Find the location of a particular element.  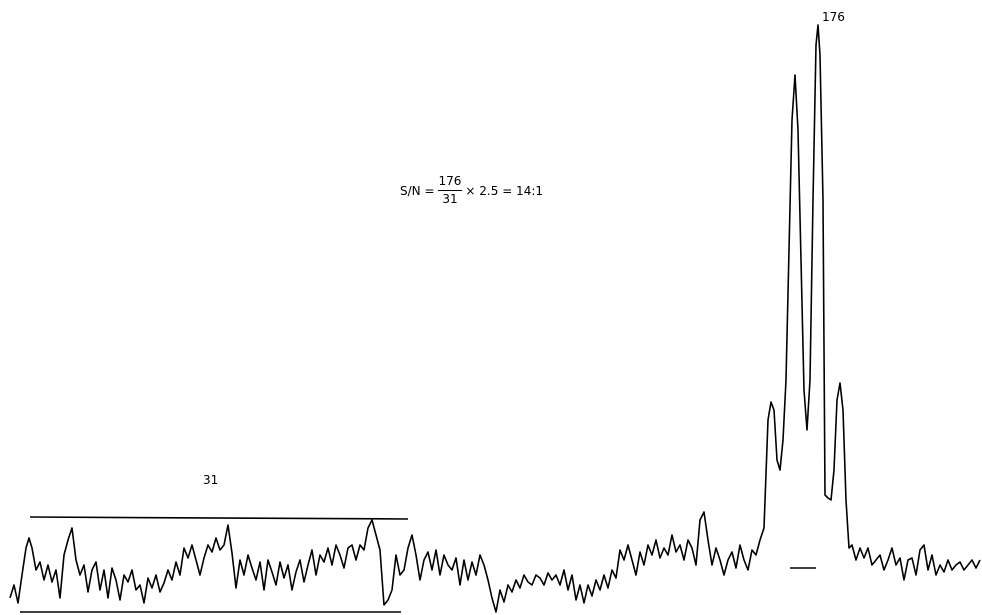

peak-height-label: 176 is located at coordinates (833, 17).